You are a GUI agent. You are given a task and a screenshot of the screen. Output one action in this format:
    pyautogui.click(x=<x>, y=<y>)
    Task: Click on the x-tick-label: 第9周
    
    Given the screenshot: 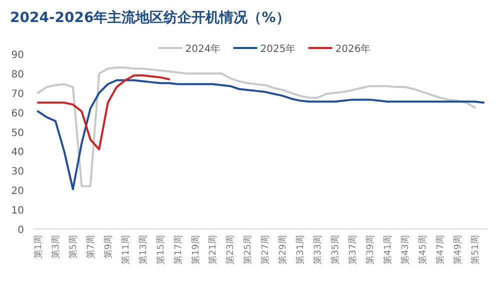 What is the action you would take?
    pyautogui.click(x=108, y=247)
    